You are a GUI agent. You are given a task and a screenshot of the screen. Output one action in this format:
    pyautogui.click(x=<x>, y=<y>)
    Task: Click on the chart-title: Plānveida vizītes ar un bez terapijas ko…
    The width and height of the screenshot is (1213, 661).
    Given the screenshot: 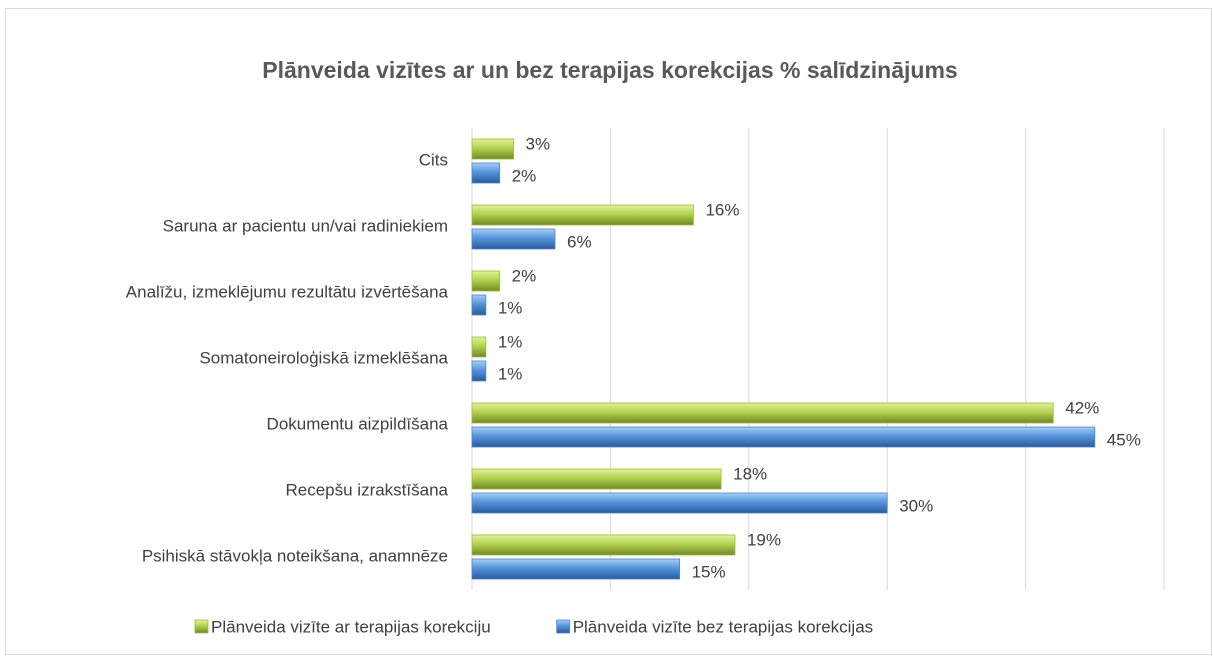 What is the action you would take?
    pyautogui.click(x=609, y=70)
    